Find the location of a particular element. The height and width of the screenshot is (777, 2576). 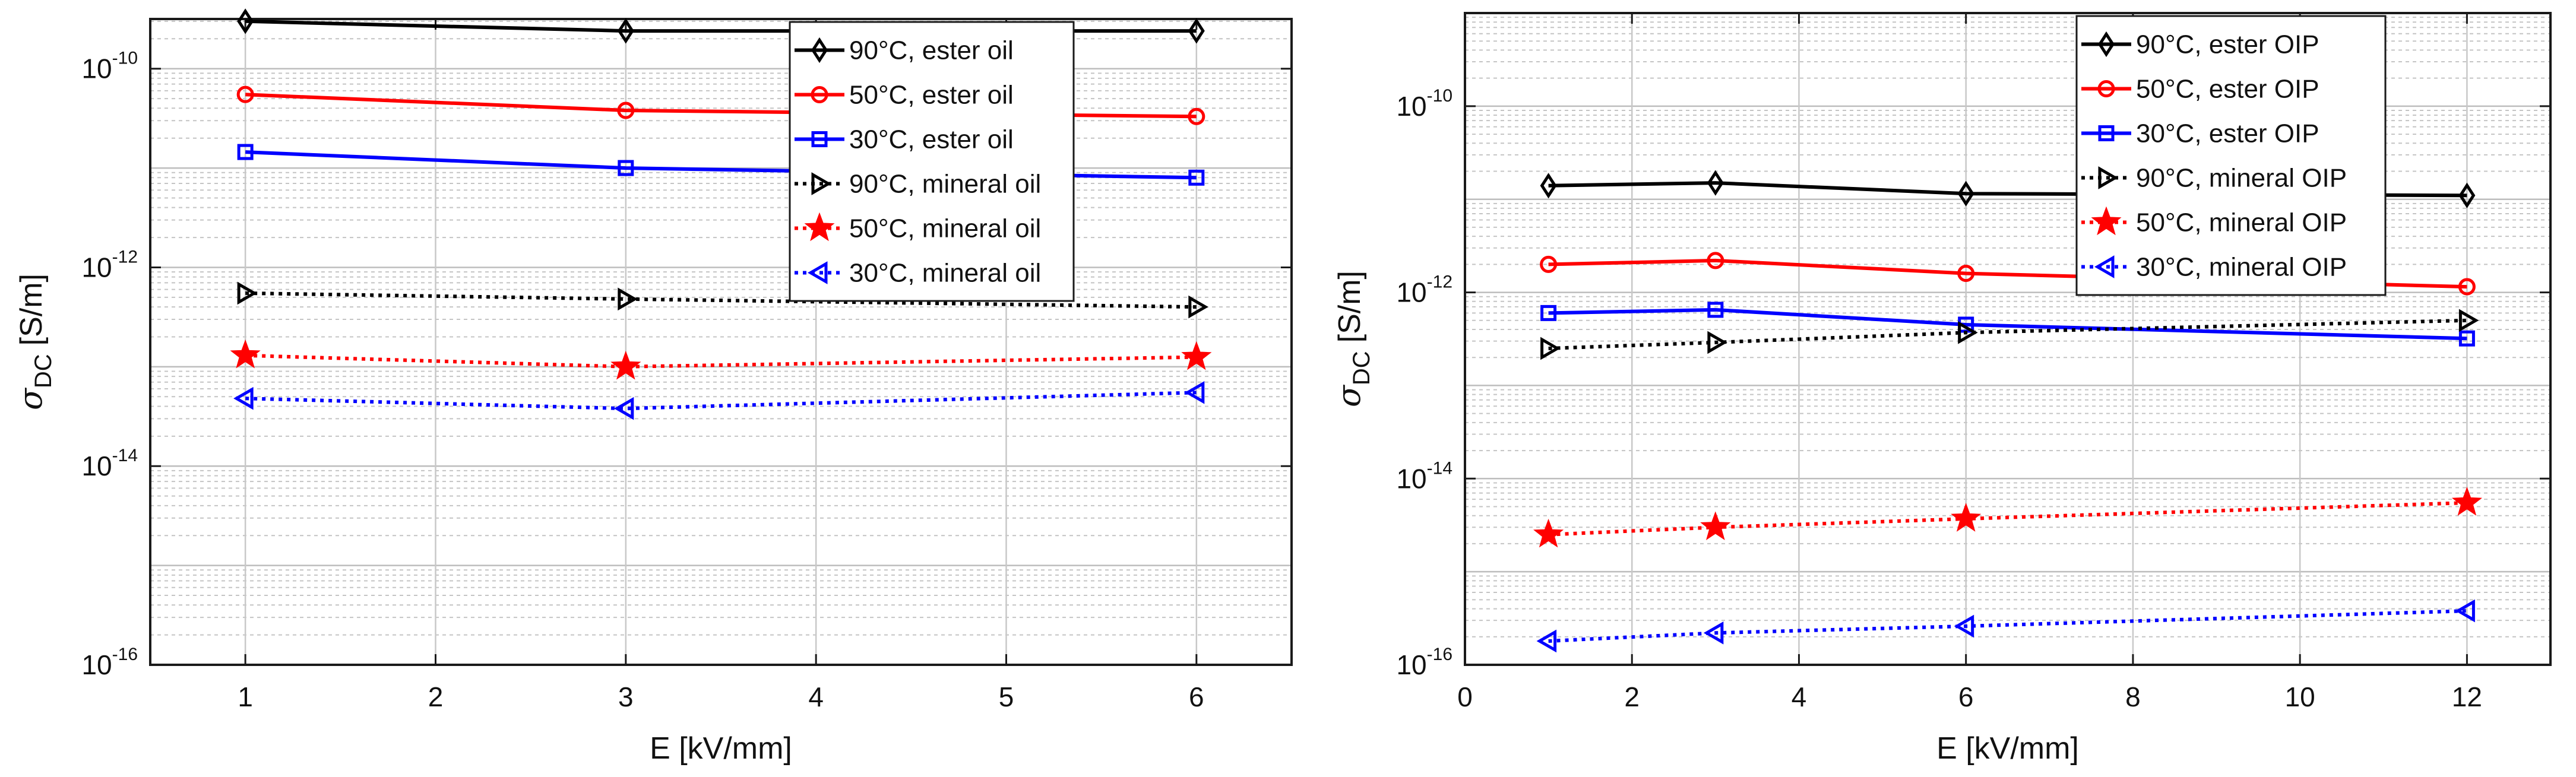

legend-entry: 30°C, mineral oil is located at coordinates (918, 273).